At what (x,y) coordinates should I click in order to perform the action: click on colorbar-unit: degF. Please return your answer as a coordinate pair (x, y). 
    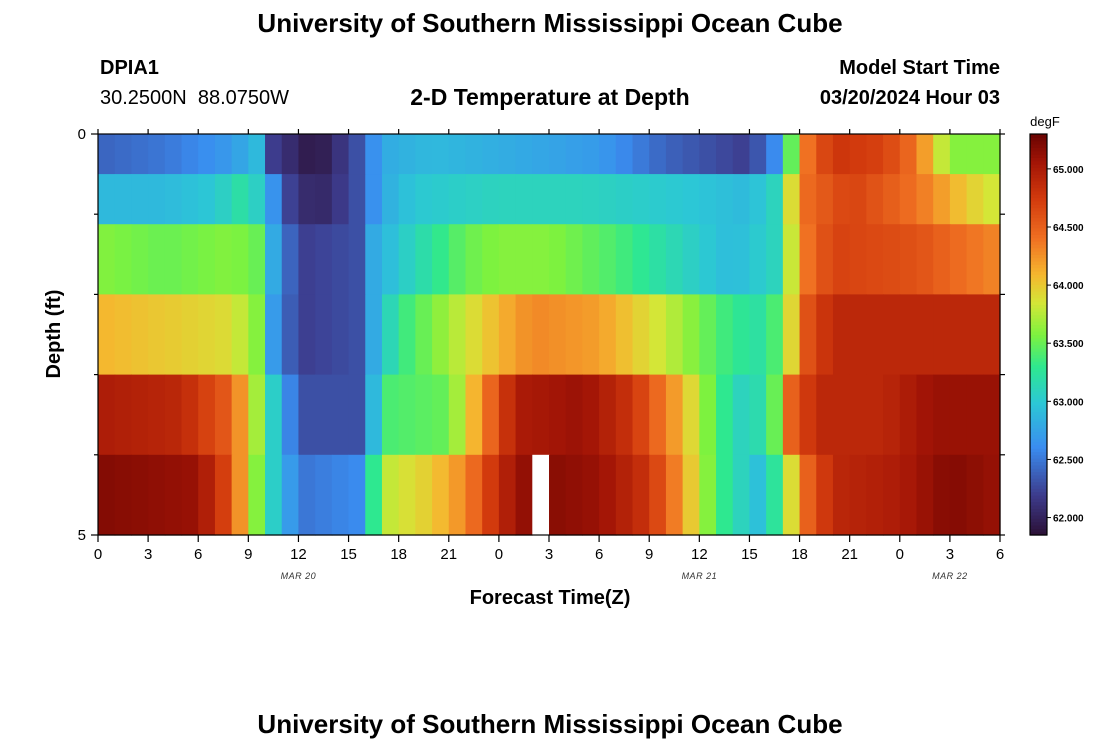
    Looking at the image, I should click on (1045, 121).